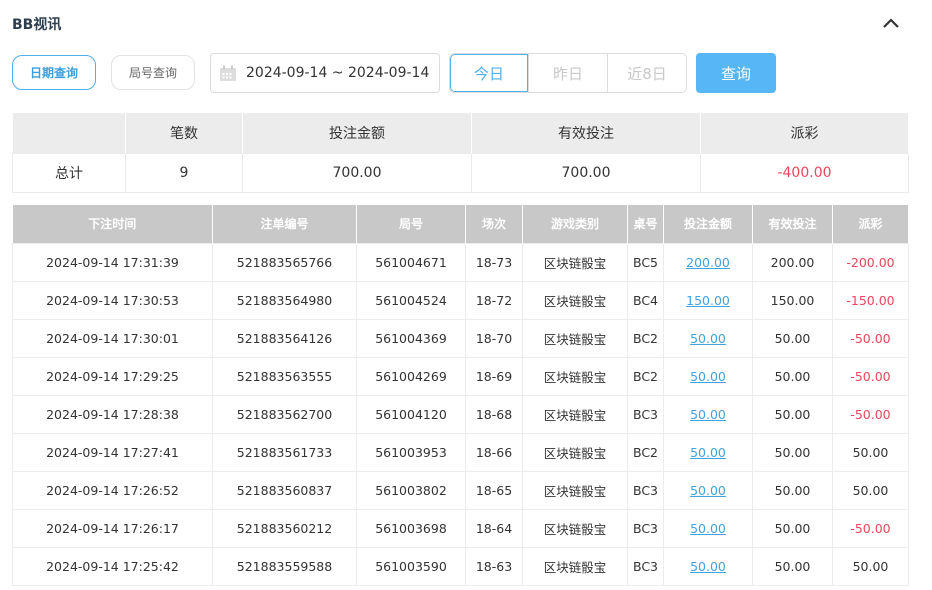 The height and width of the screenshot is (590, 932). Describe the element at coordinates (494, 338) in the screenshot. I see `session: 18-70` at that location.